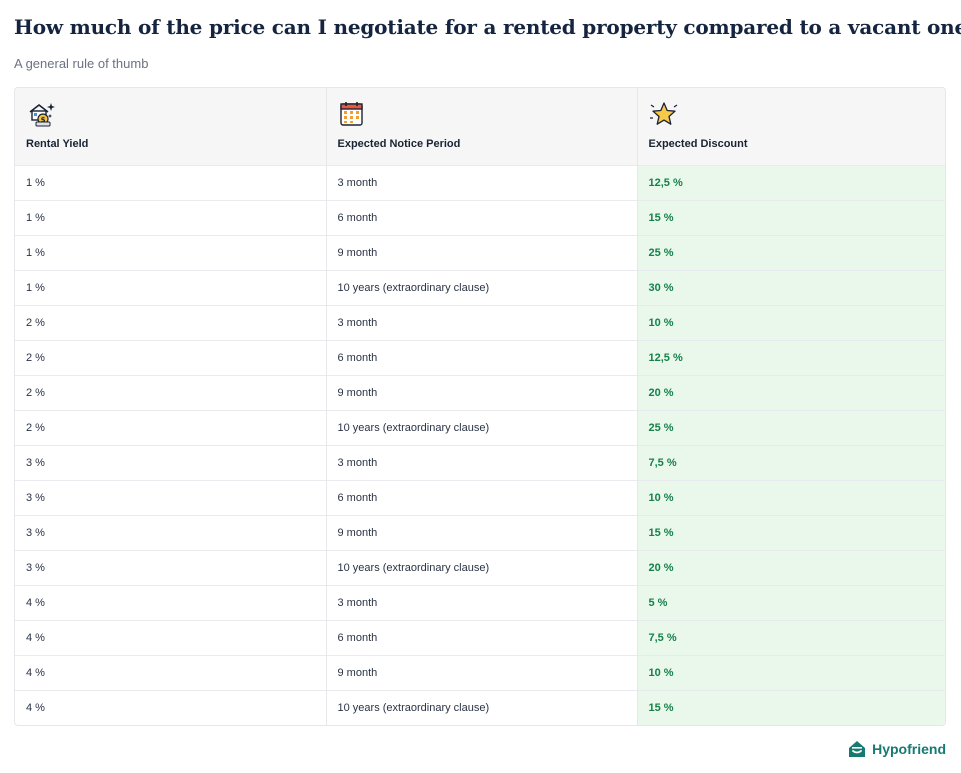 The width and height of the screenshot is (961, 773). I want to click on table-row: 1 % 9 month 25 %, so click(480, 252).